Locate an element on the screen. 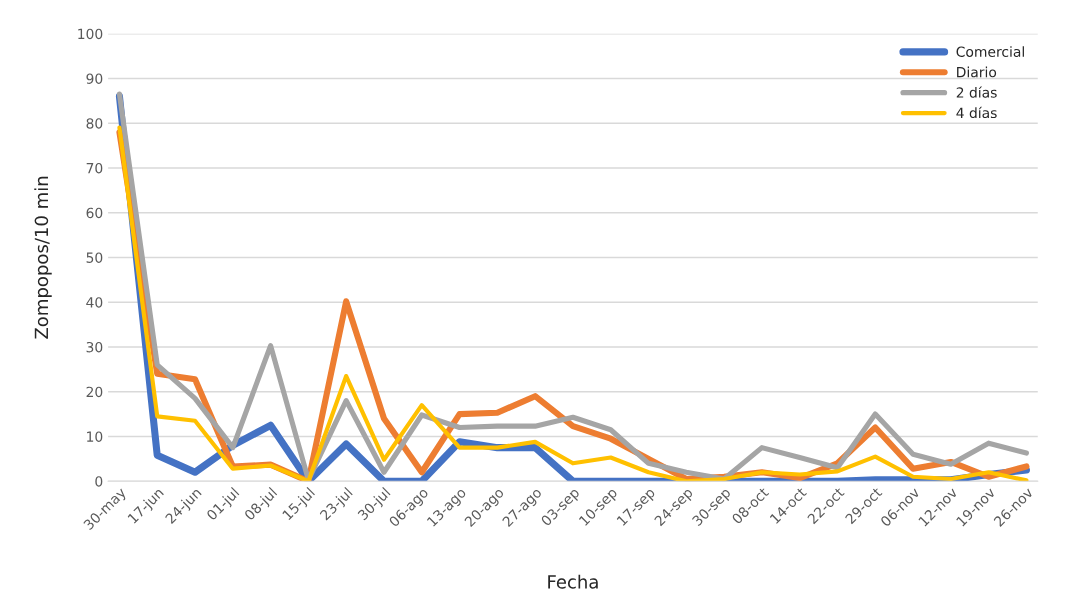 The height and width of the screenshot is (613, 1081). y-tick-label: 80 is located at coordinates (94, 123).